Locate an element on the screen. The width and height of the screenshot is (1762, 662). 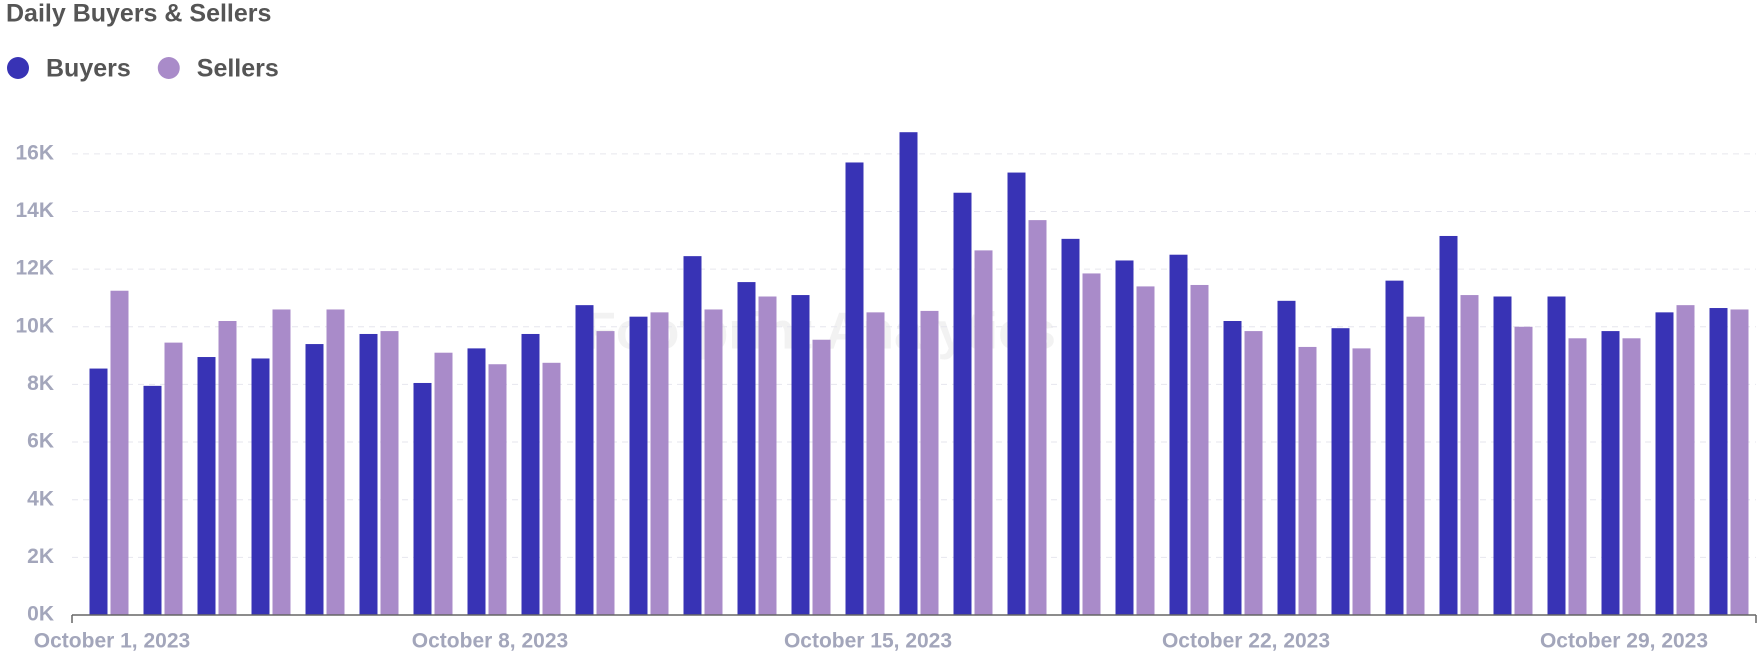
y-tick-label: 14K is located at coordinates (34, 210).